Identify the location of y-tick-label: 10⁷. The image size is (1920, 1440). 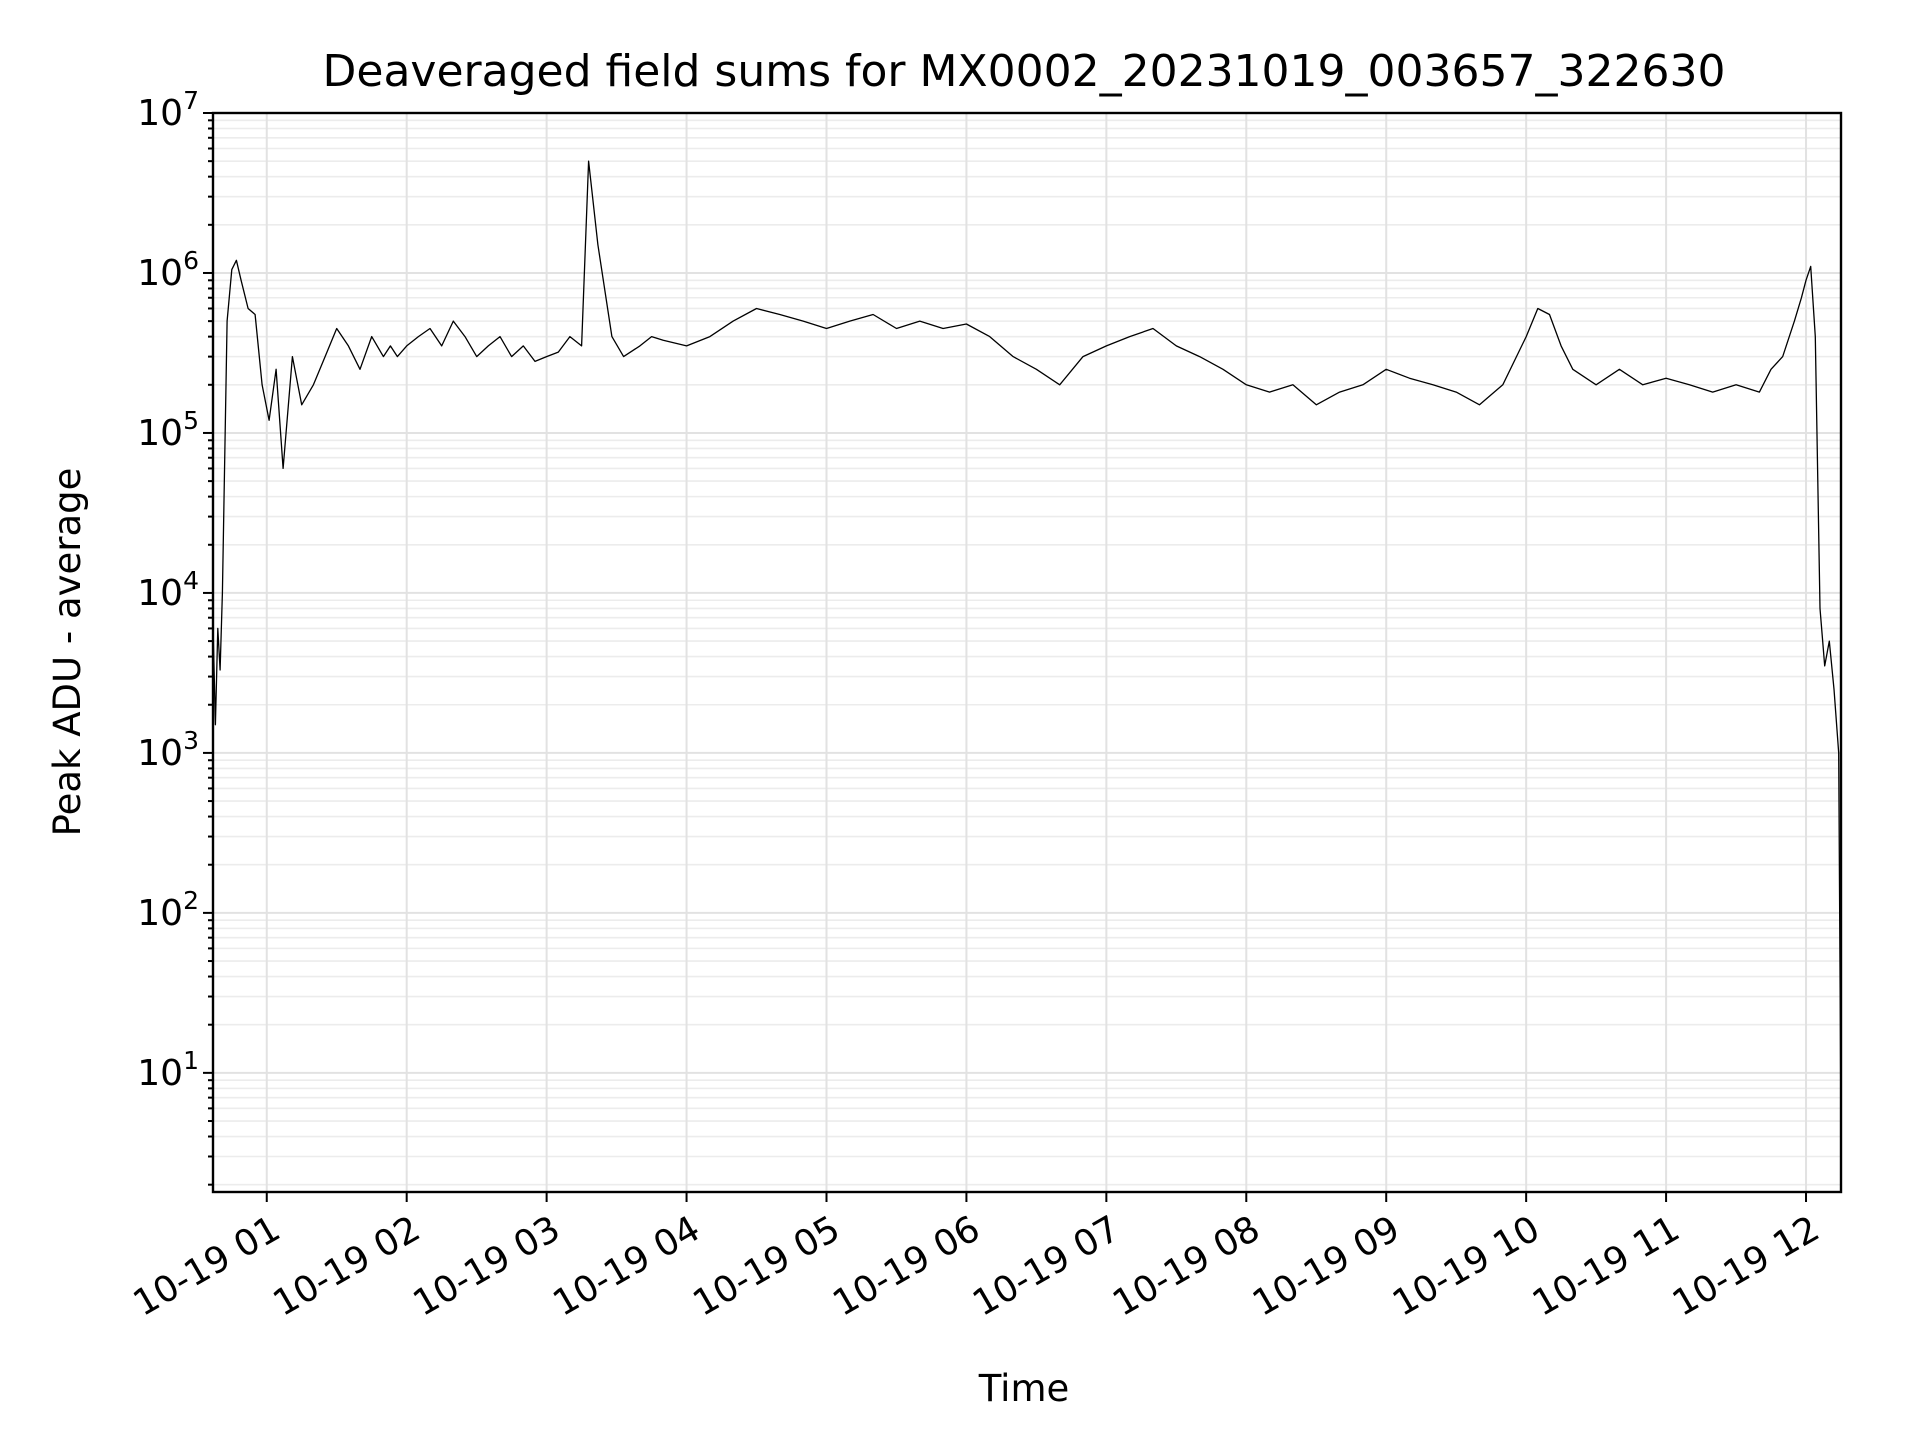
(168, 110).